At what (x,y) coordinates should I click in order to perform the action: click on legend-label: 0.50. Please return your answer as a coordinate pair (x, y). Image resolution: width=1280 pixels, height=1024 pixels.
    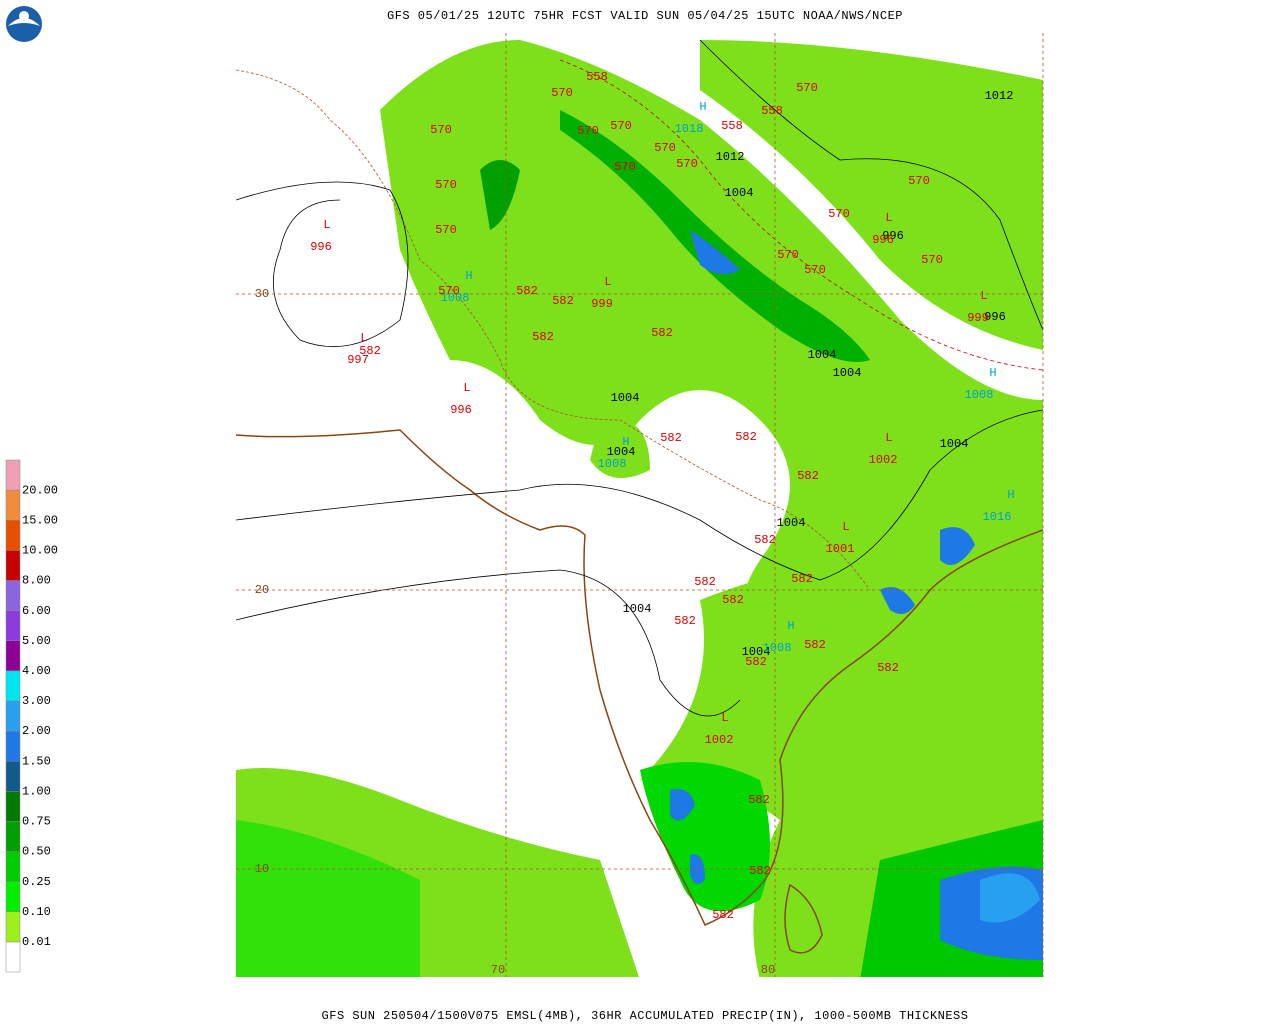
    Looking at the image, I should click on (36, 852).